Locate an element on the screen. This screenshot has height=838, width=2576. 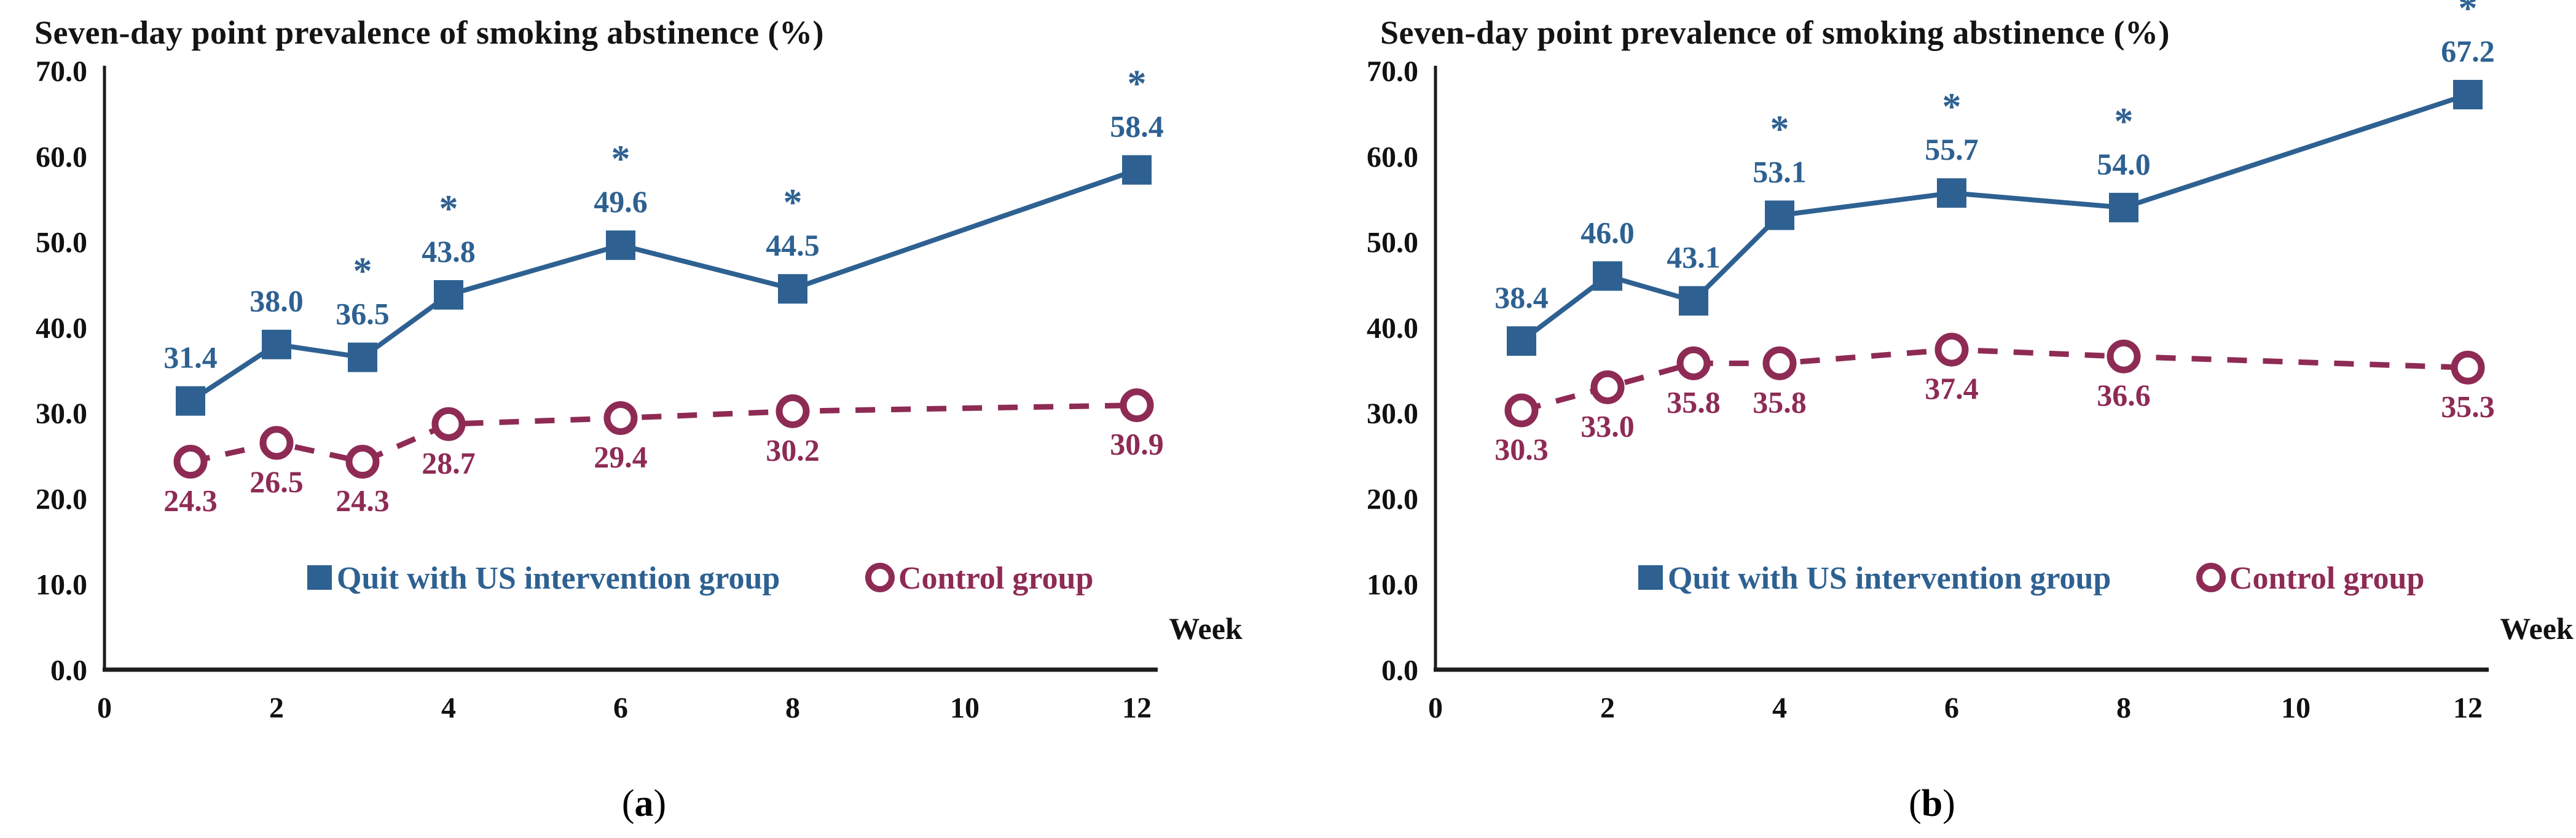
x-tick-label: 12 is located at coordinates (1137, 708).